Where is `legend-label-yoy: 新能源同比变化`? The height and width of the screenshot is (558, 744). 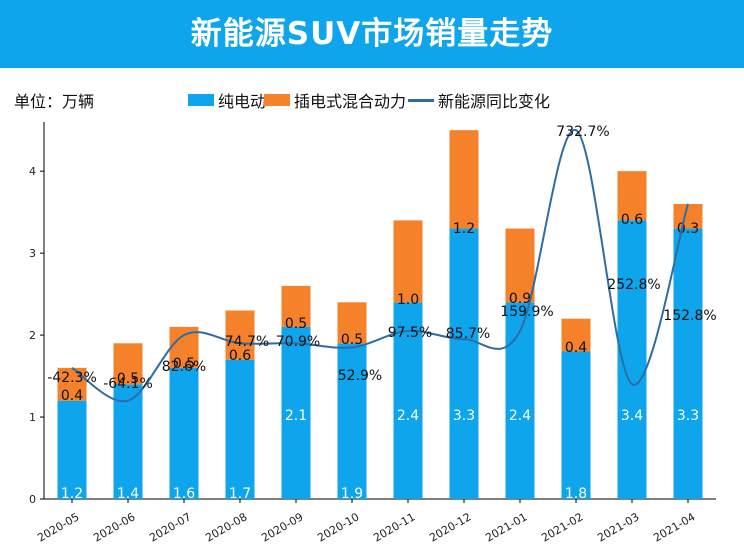 legend-label-yoy: 新能源同比变化 is located at coordinates (494, 101).